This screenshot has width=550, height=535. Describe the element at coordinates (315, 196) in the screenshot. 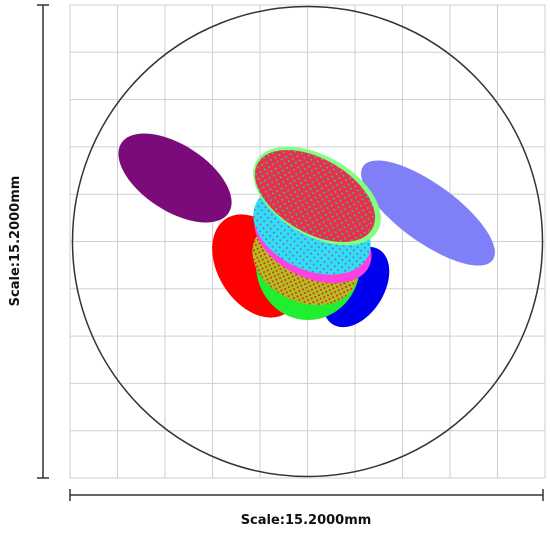

I see `spot-red-pattern` at that location.